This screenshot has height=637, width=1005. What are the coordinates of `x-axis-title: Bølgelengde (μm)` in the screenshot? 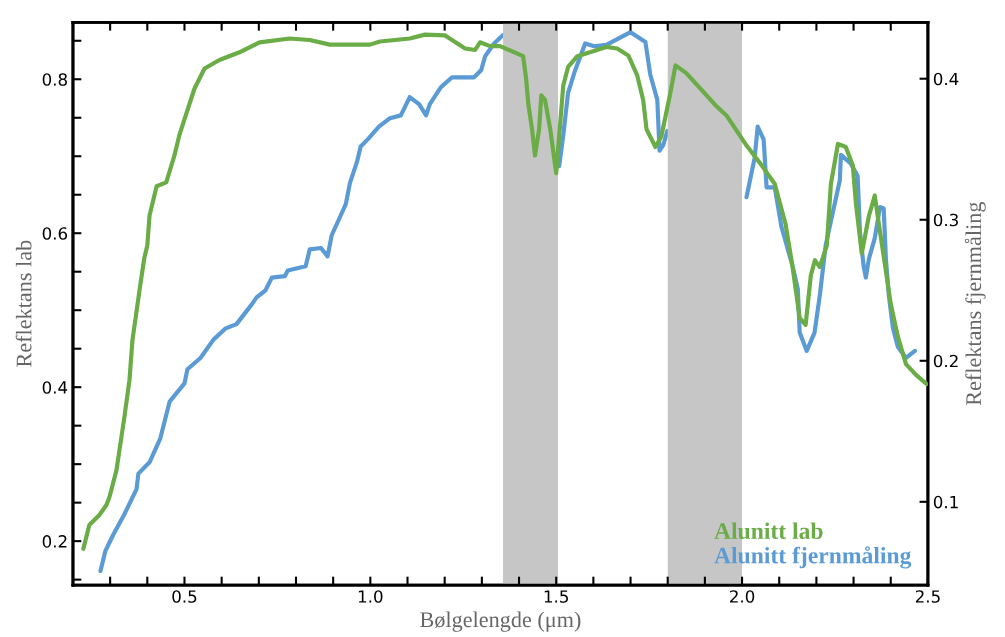 It's located at (500, 621).